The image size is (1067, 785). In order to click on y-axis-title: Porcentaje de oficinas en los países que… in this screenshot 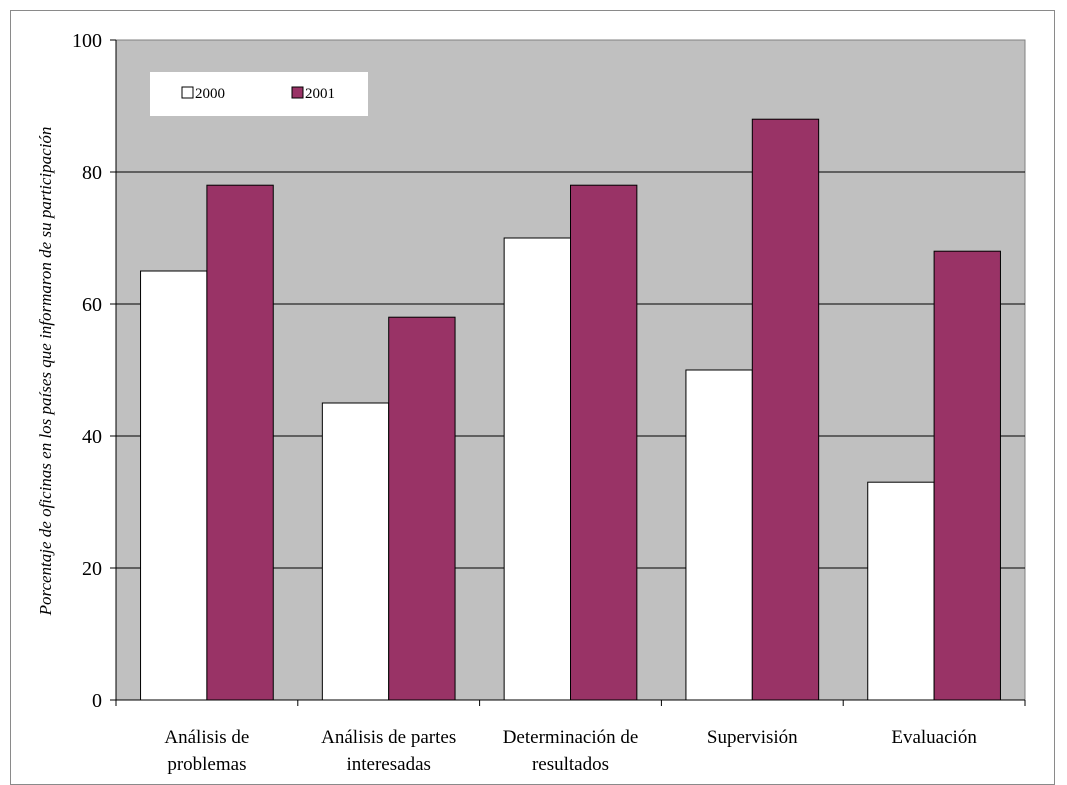, I will do `click(45, 372)`.